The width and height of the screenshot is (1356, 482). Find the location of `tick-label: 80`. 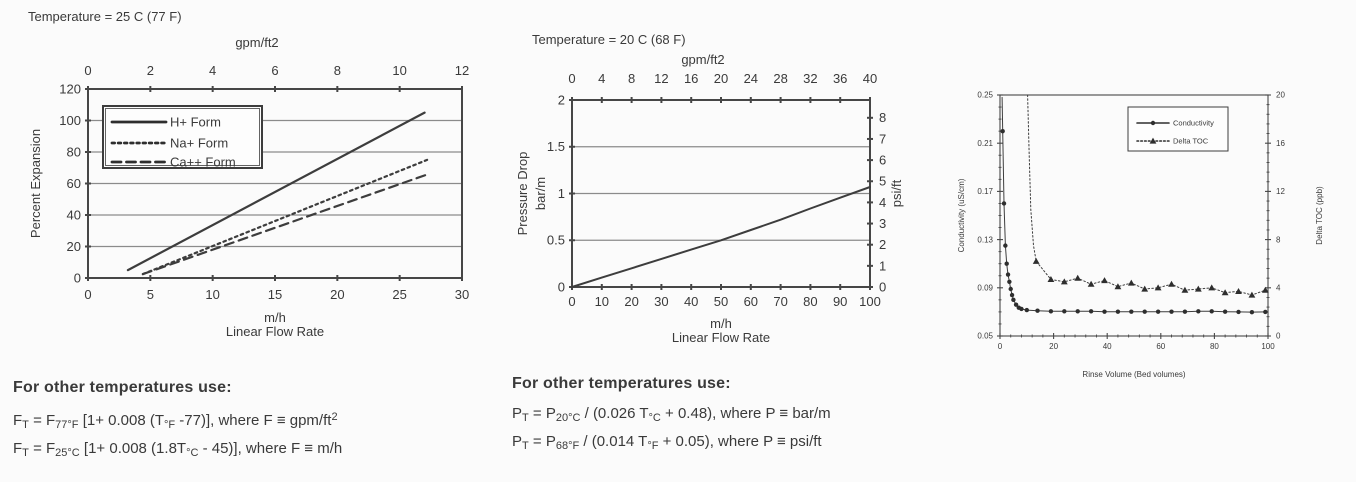

tick-label: 80 is located at coordinates (1214, 346).